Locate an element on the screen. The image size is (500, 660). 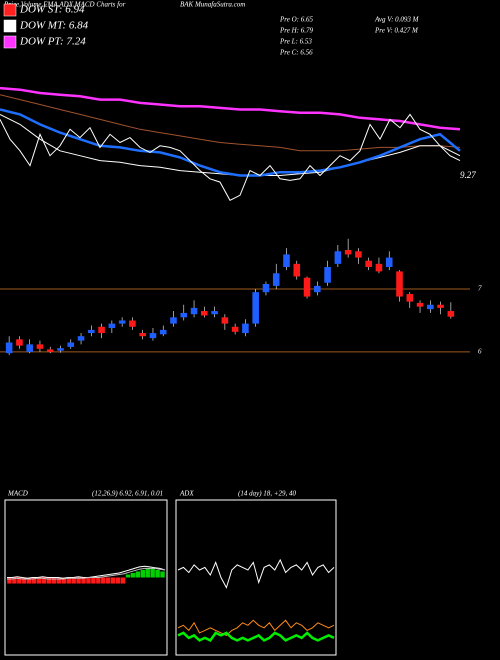
macd-subtitle: (12,26,9) 6.92, 6.91, 0.01 is located at coordinates (127, 494).